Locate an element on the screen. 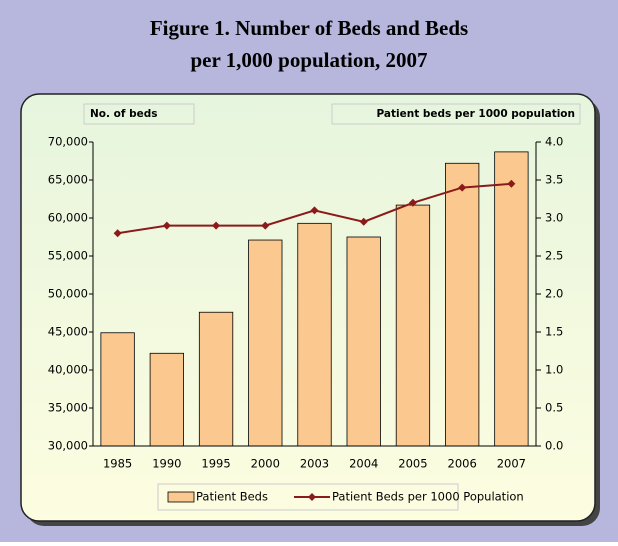  x-tick-label: 2007 is located at coordinates (511, 464).